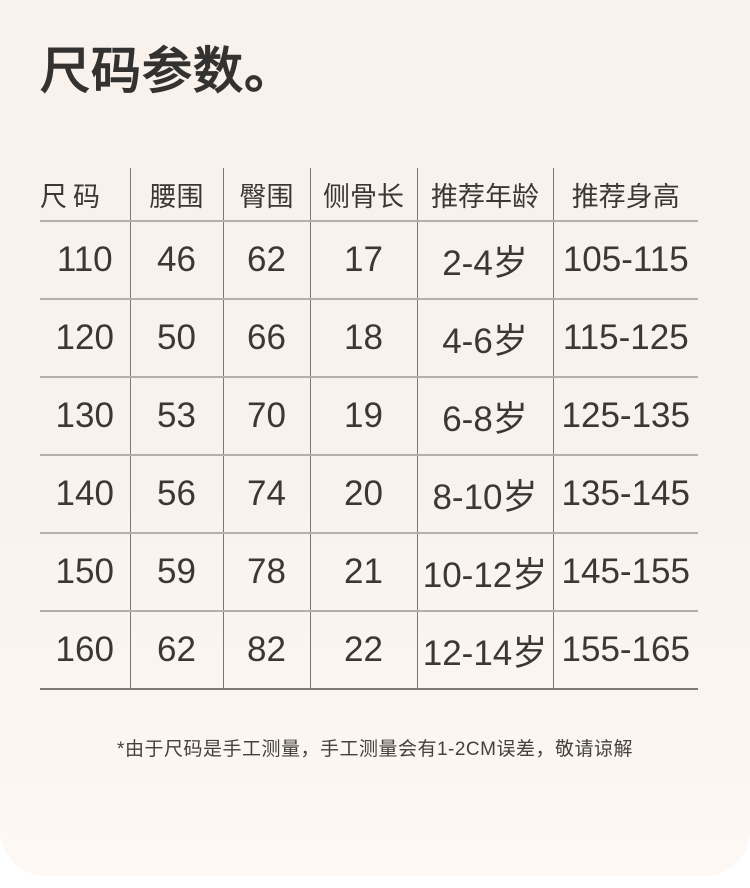 Image resolution: width=750 pixels, height=888 pixels. I want to click on cell-recommended-age: 4-6岁, so click(485, 338).